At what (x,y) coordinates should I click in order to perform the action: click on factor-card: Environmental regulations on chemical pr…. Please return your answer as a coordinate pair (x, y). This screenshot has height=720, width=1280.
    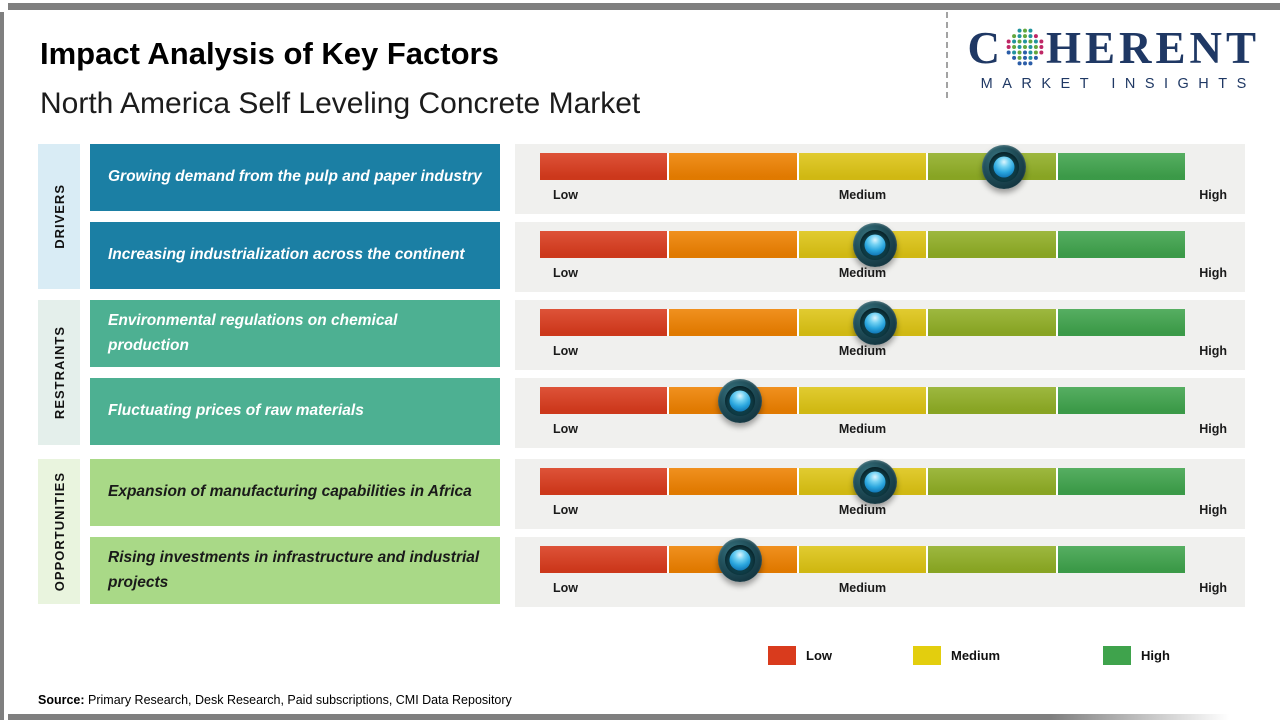
    Looking at the image, I should click on (295, 333).